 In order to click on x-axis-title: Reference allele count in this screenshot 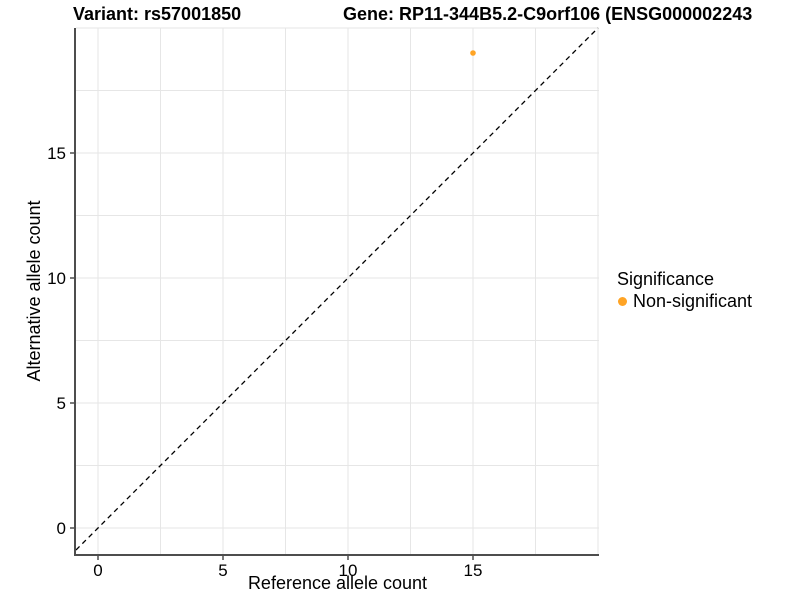, I will do `click(337, 583)`.